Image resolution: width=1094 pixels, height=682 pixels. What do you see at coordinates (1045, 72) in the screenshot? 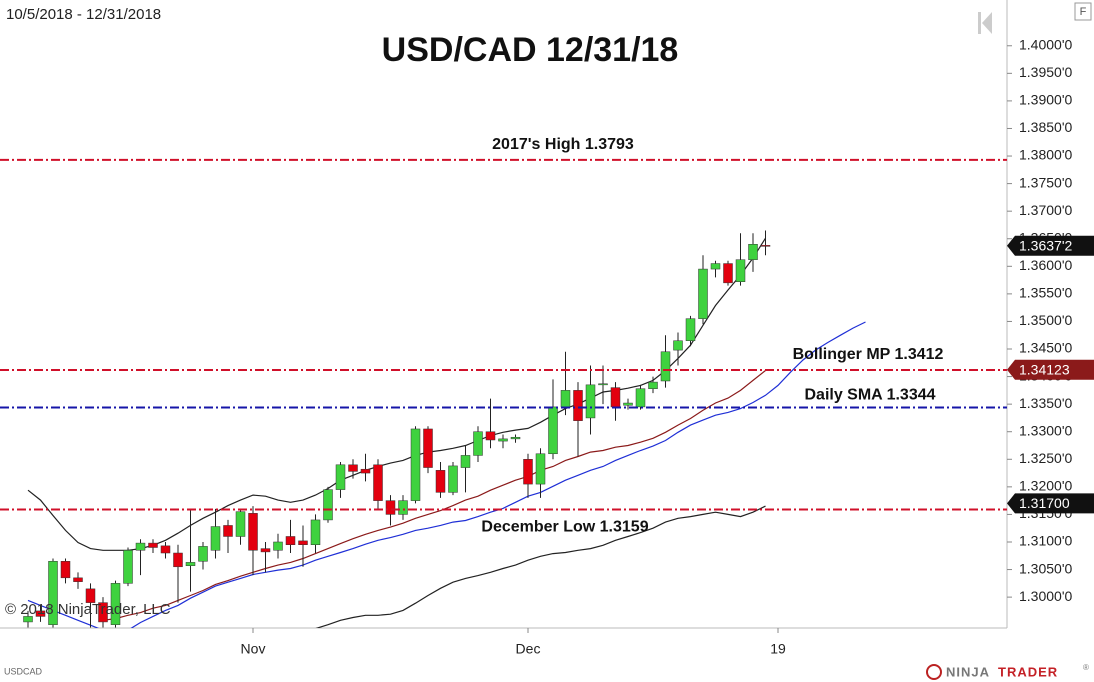
I see `y-tick-label: 1.3950'0` at bounding box center [1045, 72].